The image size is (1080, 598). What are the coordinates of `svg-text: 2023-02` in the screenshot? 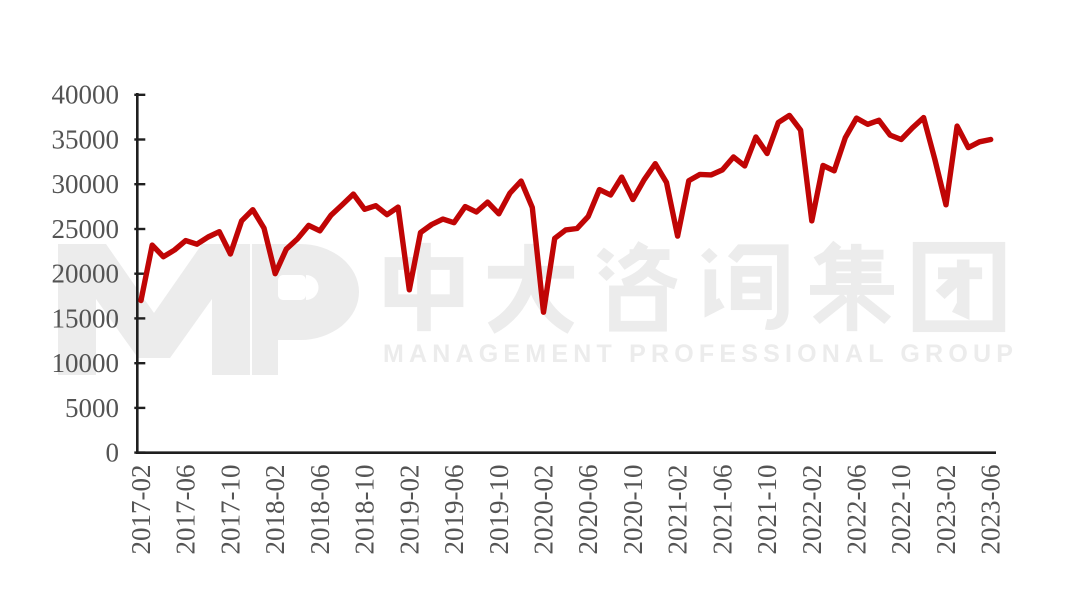 It's located at (946, 510).